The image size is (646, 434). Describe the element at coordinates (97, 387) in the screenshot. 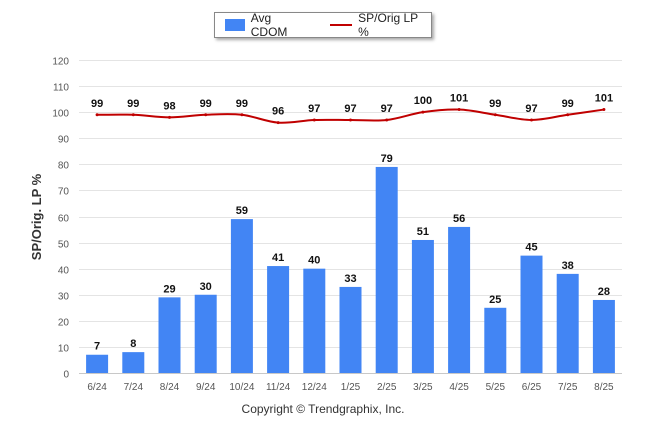

I see `x-tick-label: 6/24` at that location.